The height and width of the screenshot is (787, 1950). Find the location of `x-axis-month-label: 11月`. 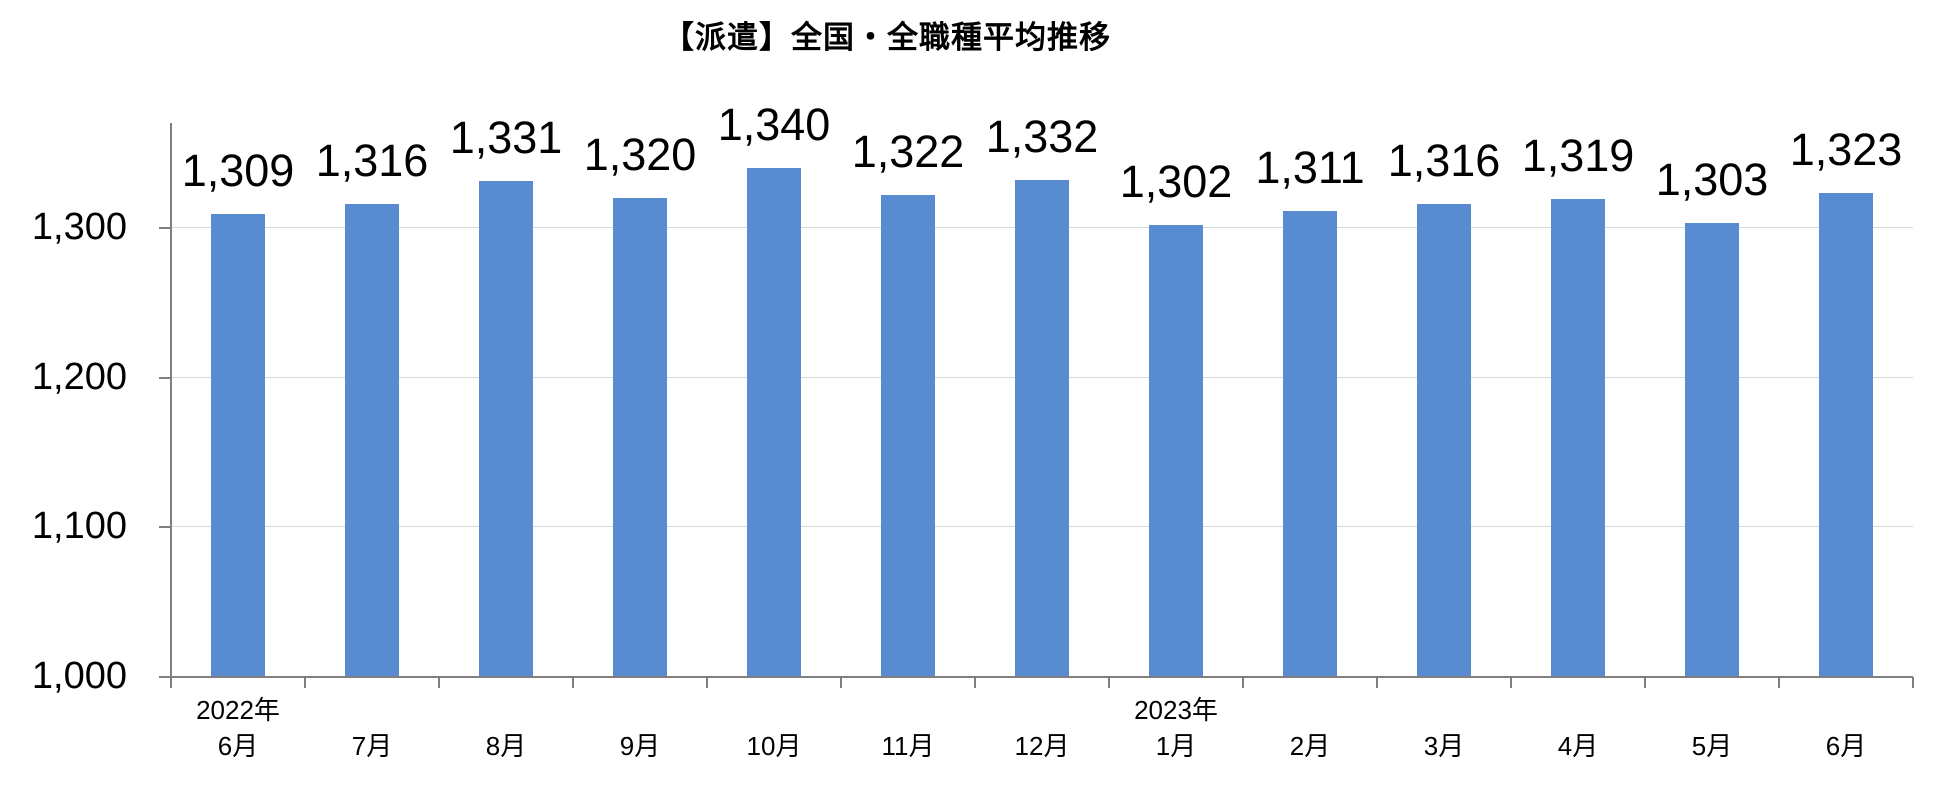

x-axis-month-label: 11月 is located at coordinates (908, 746).